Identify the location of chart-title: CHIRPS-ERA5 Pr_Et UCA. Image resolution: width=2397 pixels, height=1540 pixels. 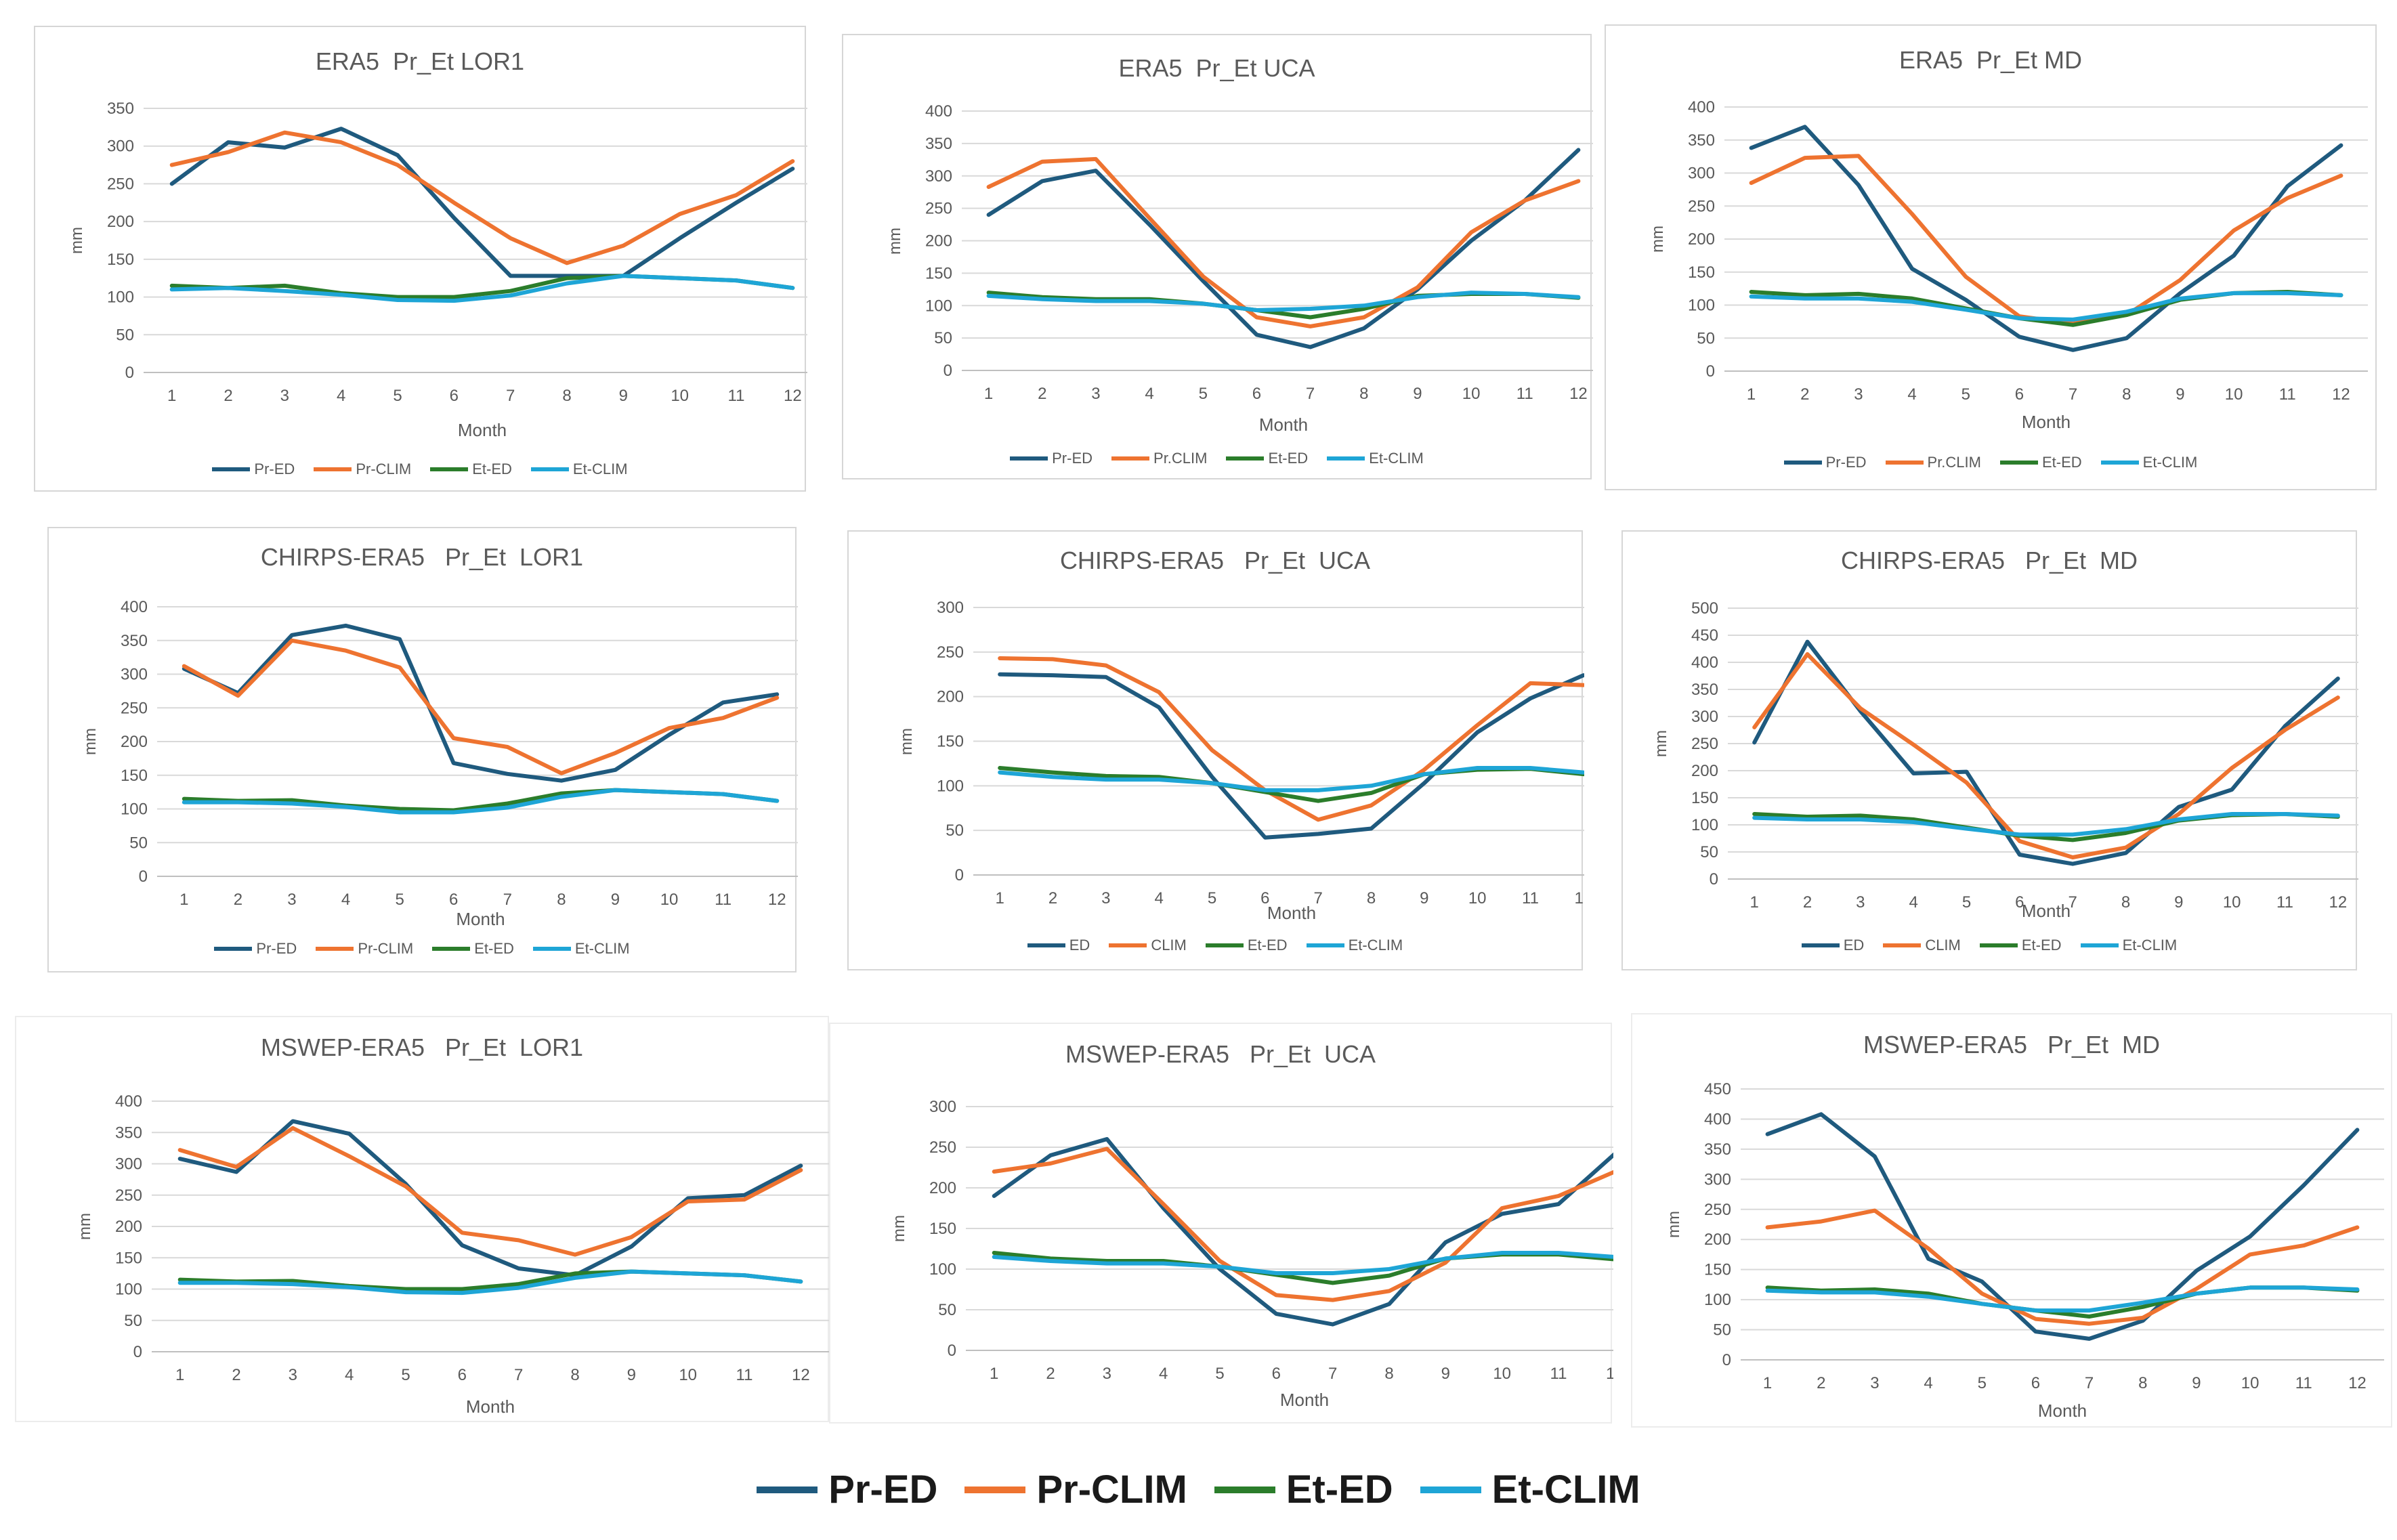
(1215, 560).